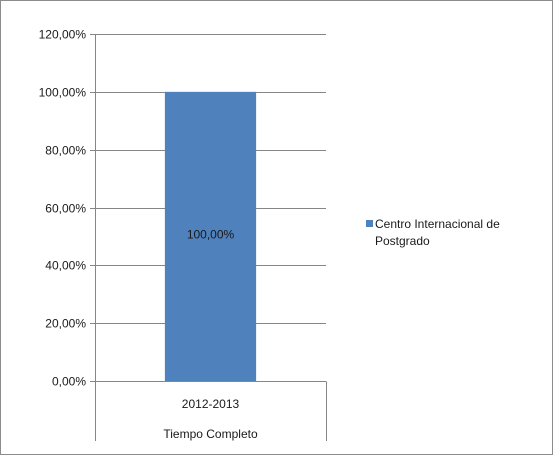 The width and height of the screenshot is (553, 455). I want to click on x-group-label: Tiempo Completo, so click(210, 434).